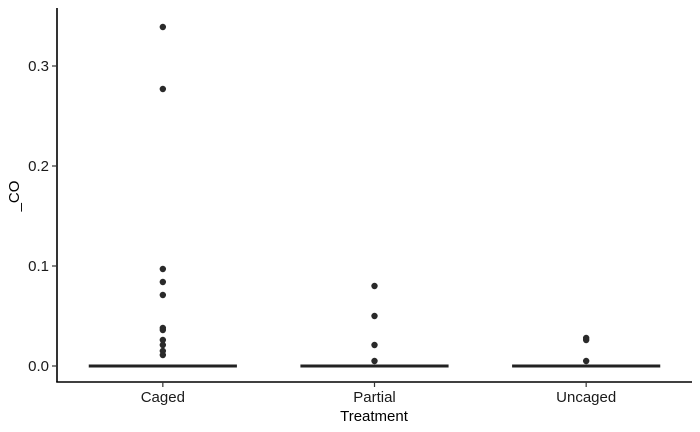 The height and width of the screenshot is (432, 700). What do you see at coordinates (14, 197) in the screenshot?
I see `y-axis-title: _CO` at bounding box center [14, 197].